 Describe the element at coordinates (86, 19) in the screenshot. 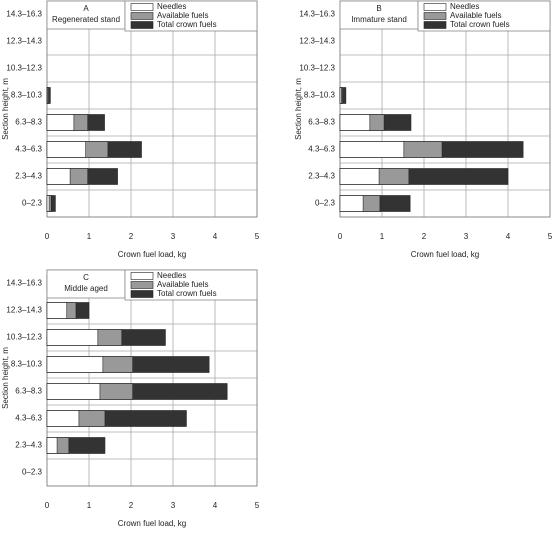

I see `panel-title: Regenerated stand` at that location.